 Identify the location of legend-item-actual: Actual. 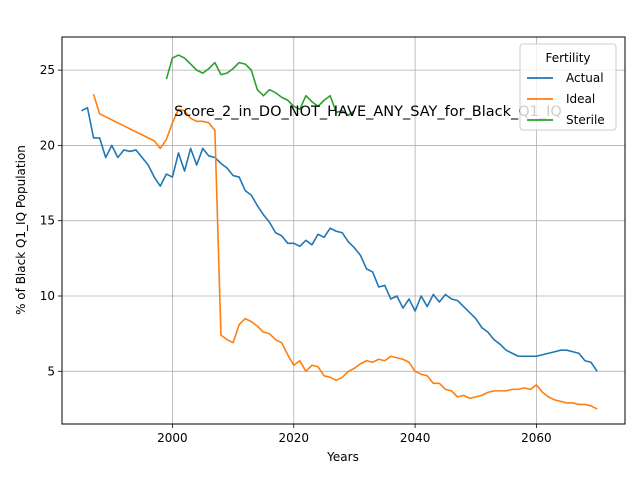
(565, 78).